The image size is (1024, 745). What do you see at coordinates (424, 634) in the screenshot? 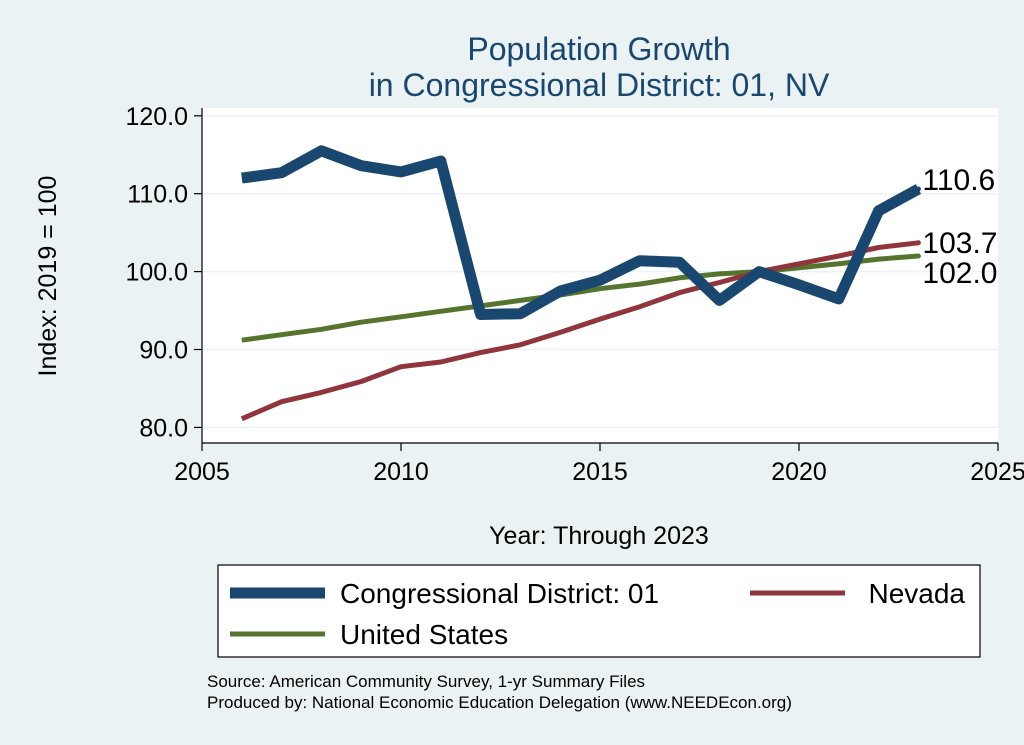
I see `legend-label: United States` at bounding box center [424, 634].